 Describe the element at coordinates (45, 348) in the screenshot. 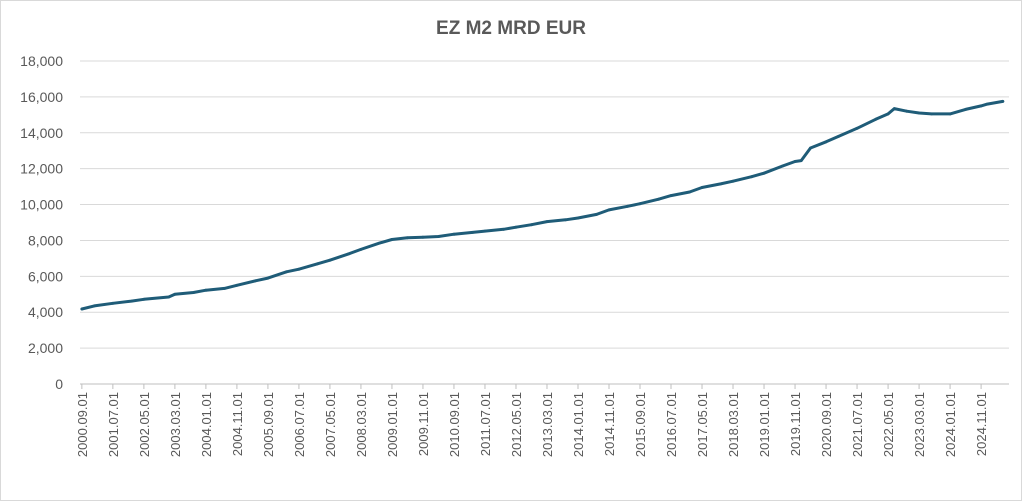

I see `y-tick-label: 2,000` at that location.